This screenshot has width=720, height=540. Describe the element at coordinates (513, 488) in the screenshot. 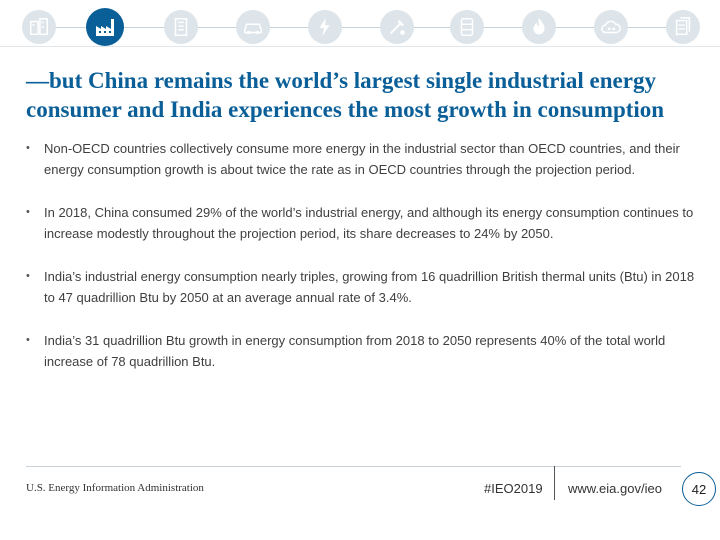

I see `footer-hashtag: #IEO2019` at that location.